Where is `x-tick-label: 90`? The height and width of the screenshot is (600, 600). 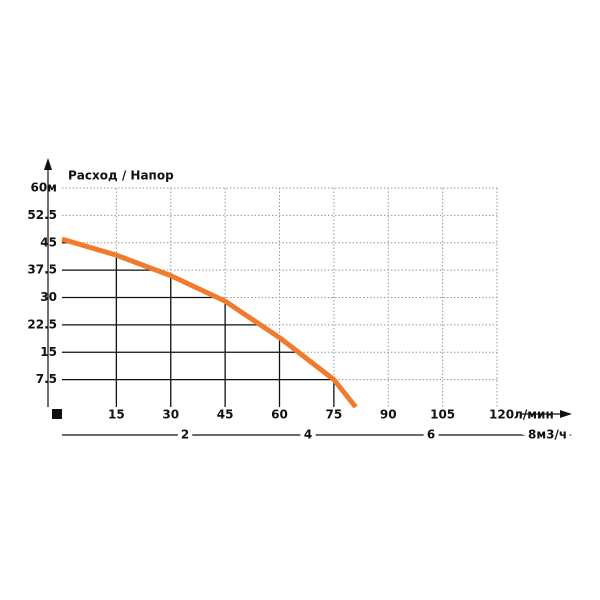 x-tick-label: 90 is located at coordinates (388, 415).